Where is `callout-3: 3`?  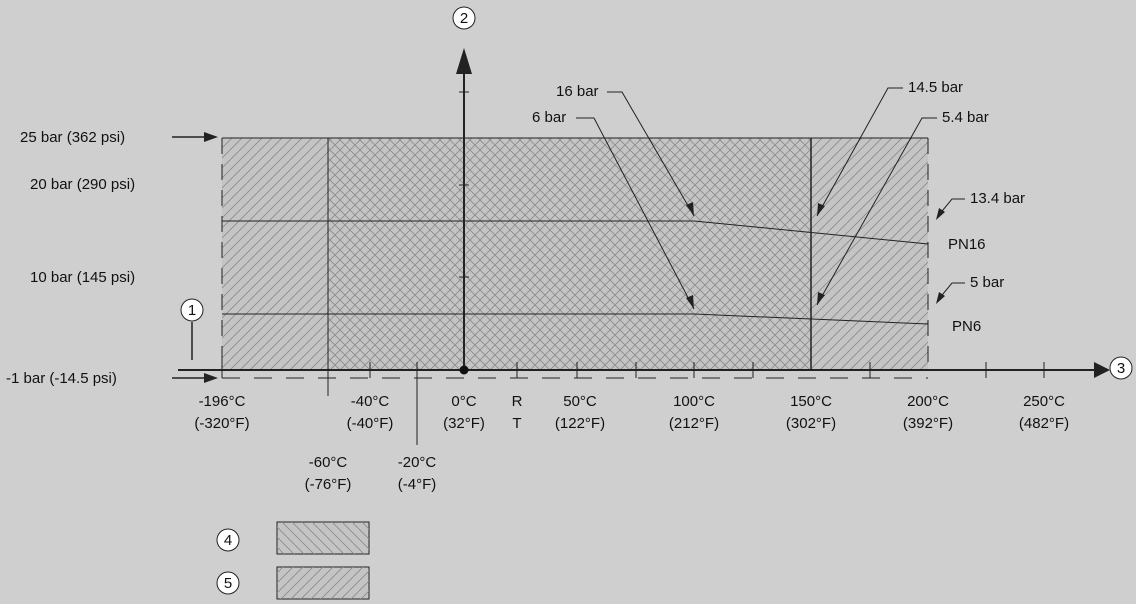 callout-3: 3 is located at coordinates (1121, 368).